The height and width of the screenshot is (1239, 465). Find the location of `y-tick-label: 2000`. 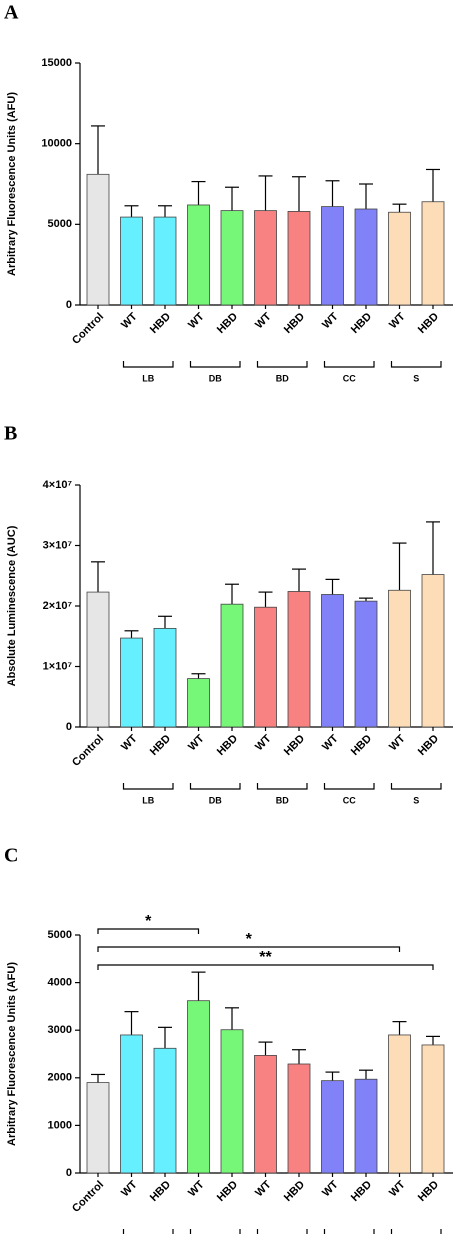

y-tick-label: 2000 is located at coordinates (60, 1078).